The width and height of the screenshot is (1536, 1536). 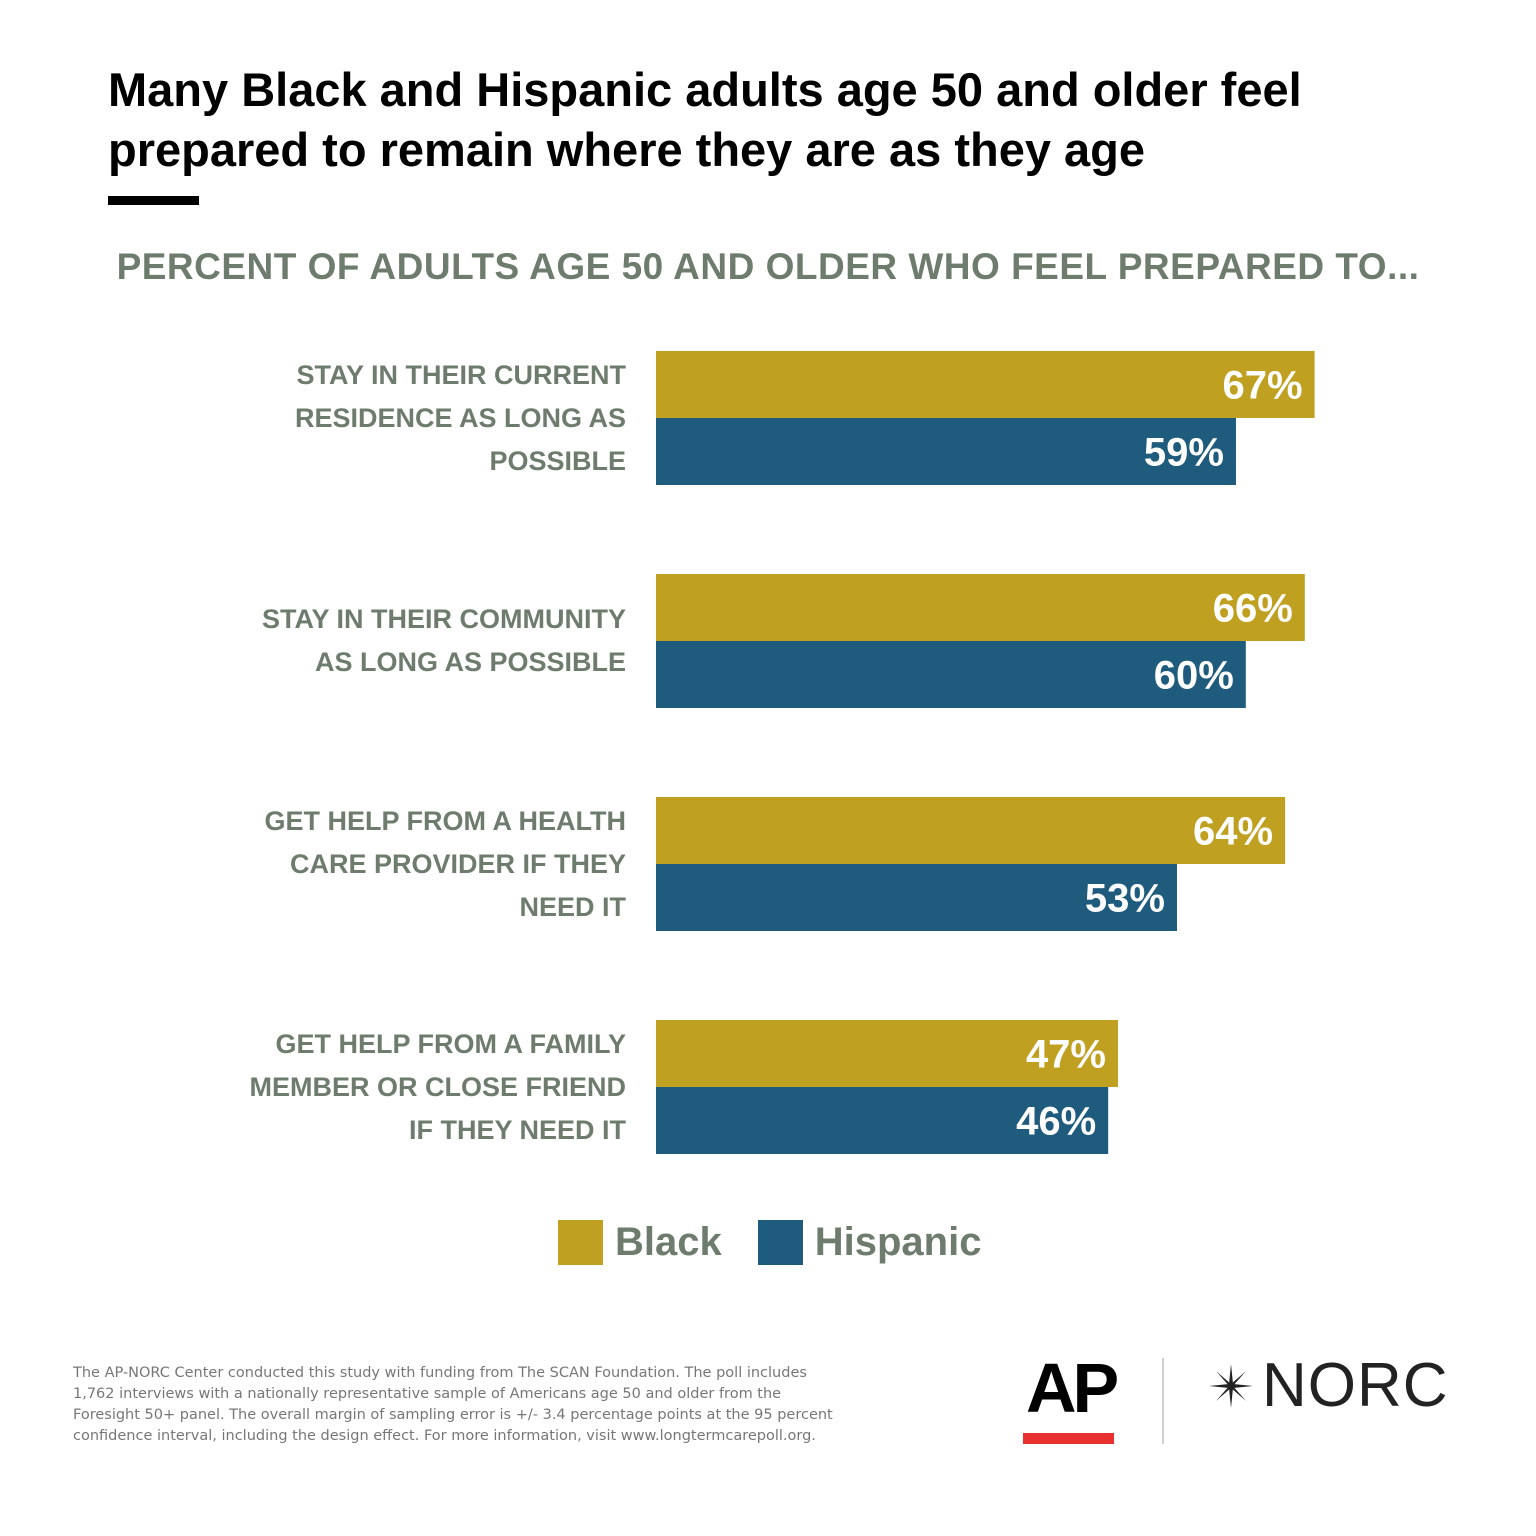 What do you see at coordinates (1163, 1401) in the screenshot?
I see `logo-divider` at bounding box center [1163, 1401].